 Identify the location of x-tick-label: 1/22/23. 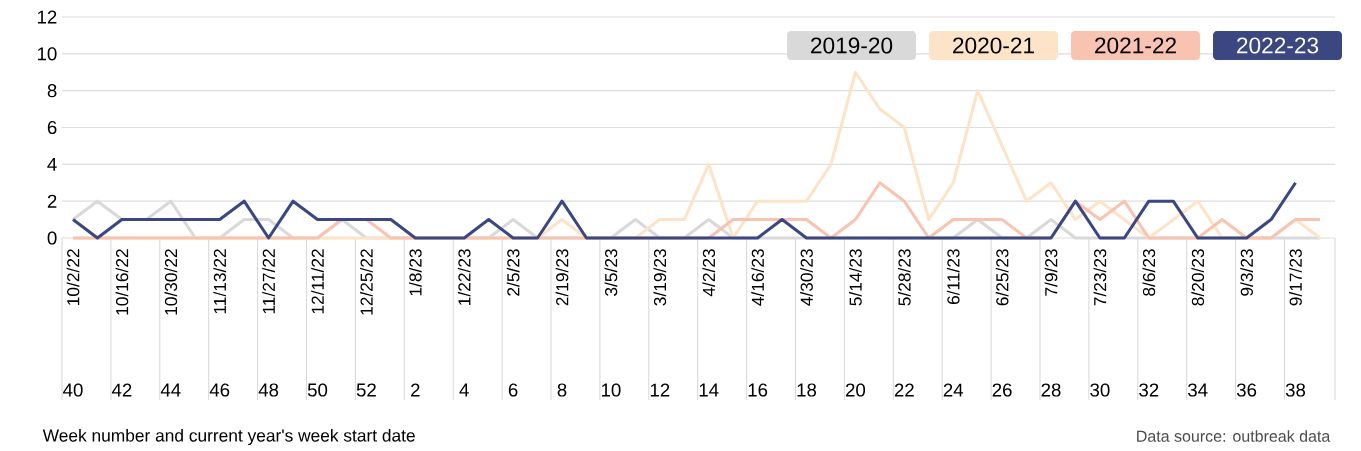
(464, 277).